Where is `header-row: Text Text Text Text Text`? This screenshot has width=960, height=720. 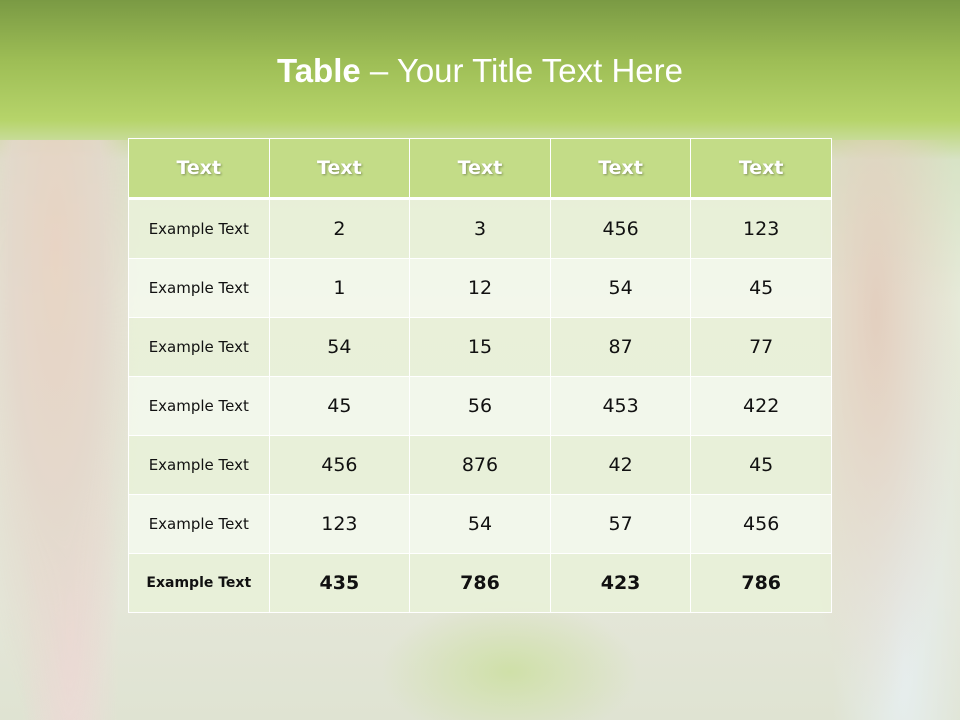 header-row: Text Text Text Text Text is located at coordinates (480, 169).